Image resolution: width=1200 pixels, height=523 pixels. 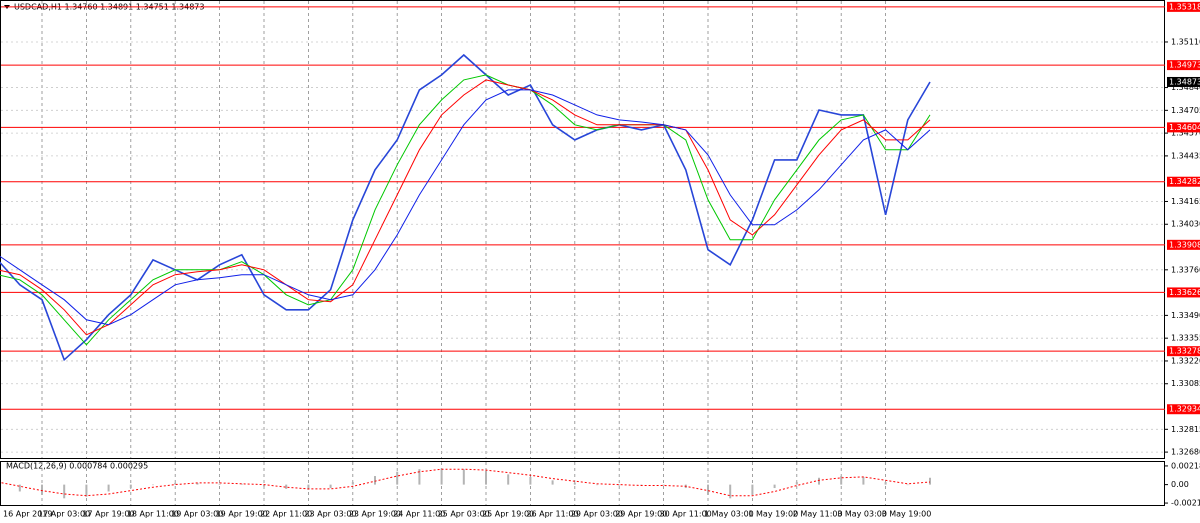 What do you see at coordinates (1185, 338) in the screenshot?
I see `y-tick-label: 1.33355` at bounding box center [1185, 338].